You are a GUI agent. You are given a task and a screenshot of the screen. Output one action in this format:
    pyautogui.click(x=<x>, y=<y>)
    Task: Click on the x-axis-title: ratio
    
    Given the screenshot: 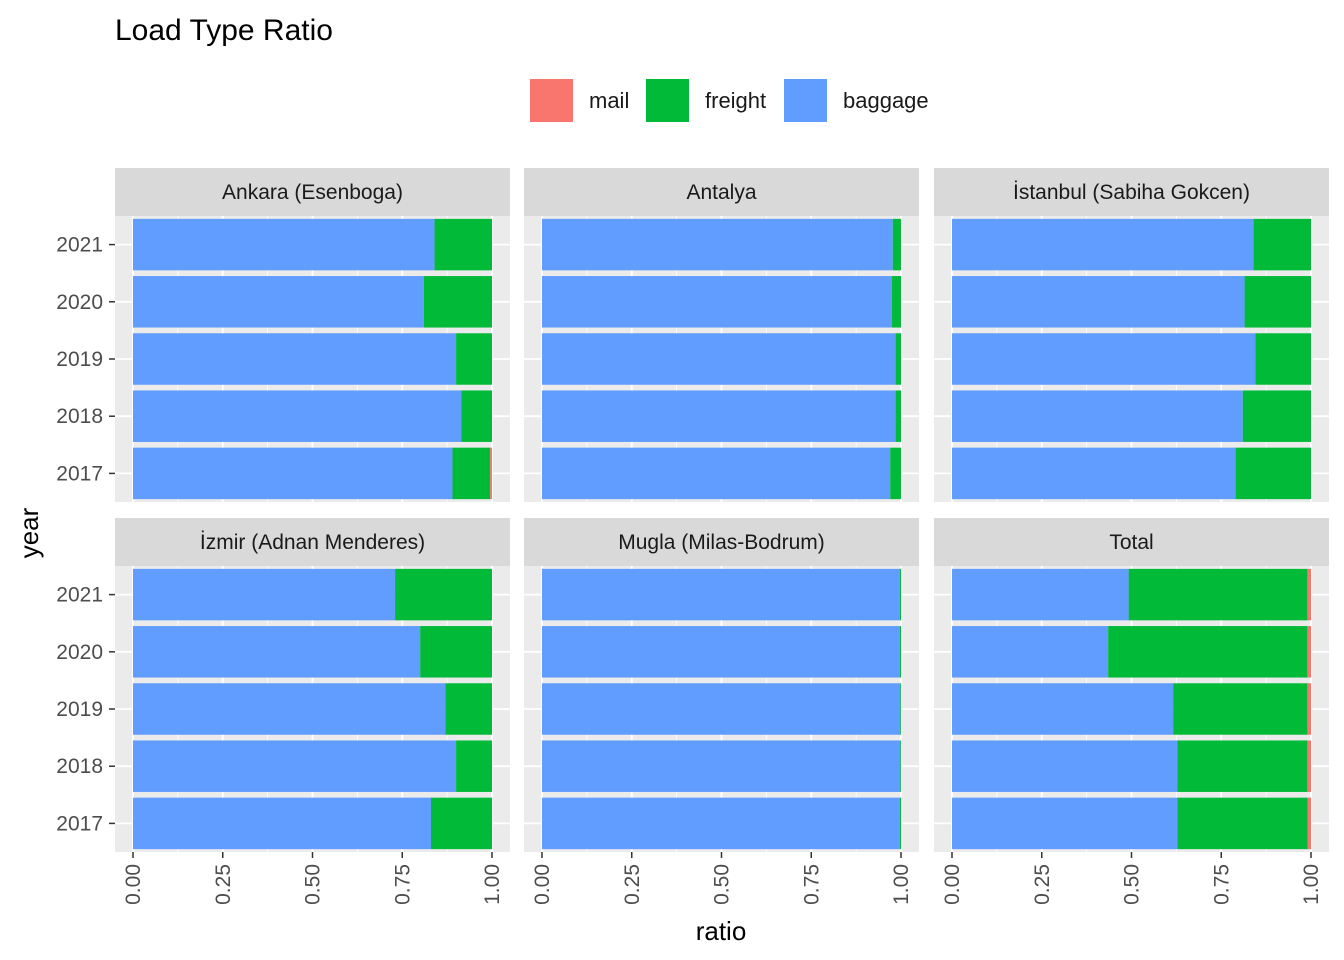 What is the action you would take?
    pyautogui.click(x=721, y=931)
    